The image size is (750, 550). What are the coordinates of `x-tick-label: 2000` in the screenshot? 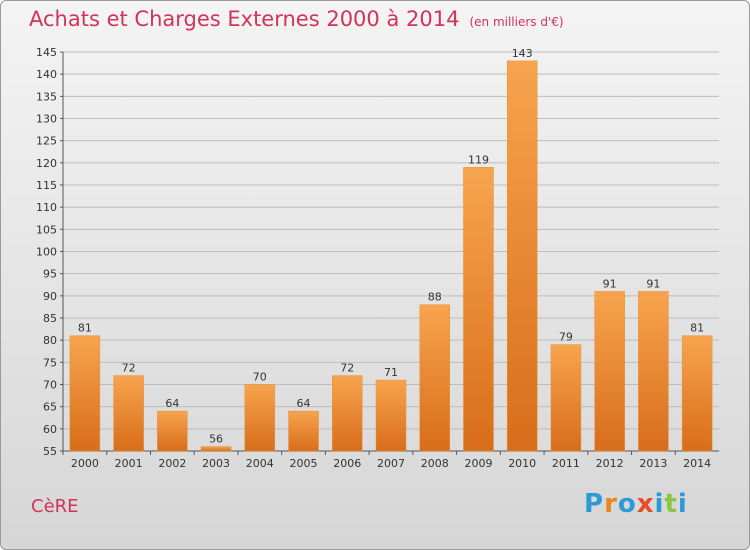 It's located at (85, 463).